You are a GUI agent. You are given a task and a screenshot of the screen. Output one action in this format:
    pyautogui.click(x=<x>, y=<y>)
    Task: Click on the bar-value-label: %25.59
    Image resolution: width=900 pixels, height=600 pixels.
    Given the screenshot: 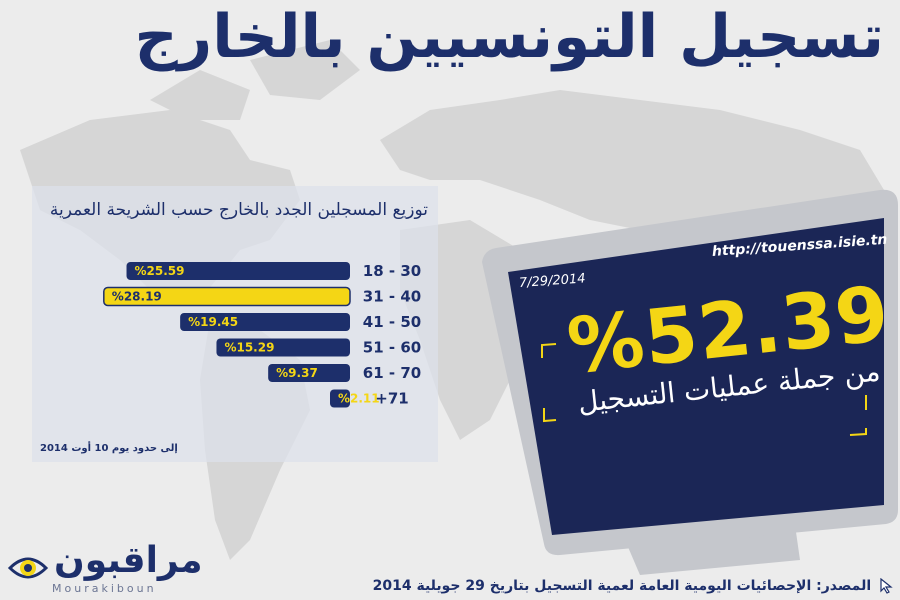 What is the action you would take?
    pyautogui.click(x=160, y=271)
    